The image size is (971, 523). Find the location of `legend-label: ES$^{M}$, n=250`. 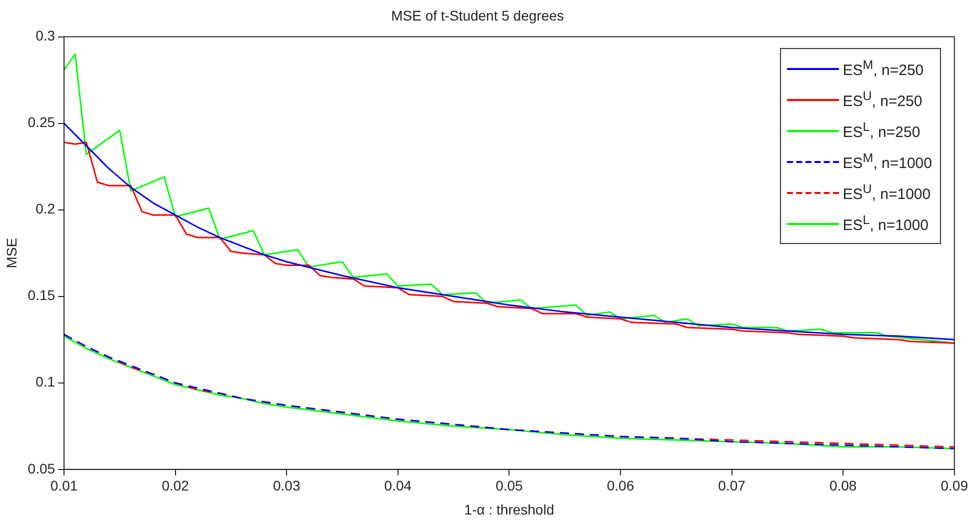

legend-label: ES$^{M}$, n=250 is located at coordinates (883, 68).